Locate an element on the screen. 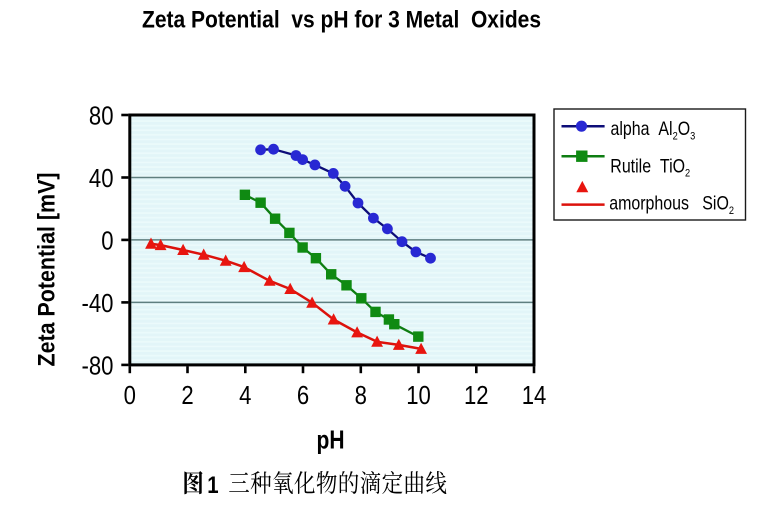  svg-text: alpha Al2O3 is located at coordinates (653, 130).